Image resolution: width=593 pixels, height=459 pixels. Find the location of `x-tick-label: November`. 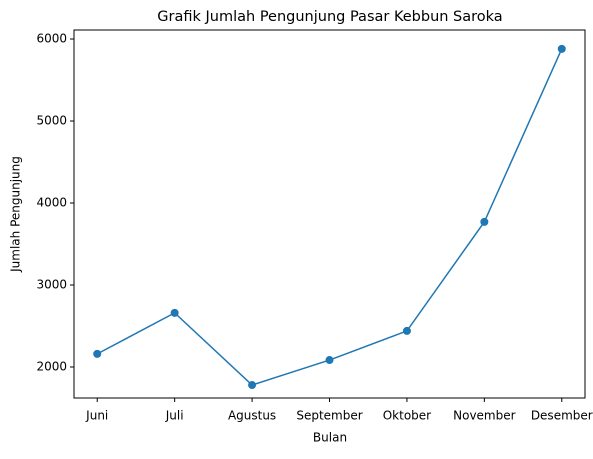

x-tick-label: November is located at coordinates (484, 416).